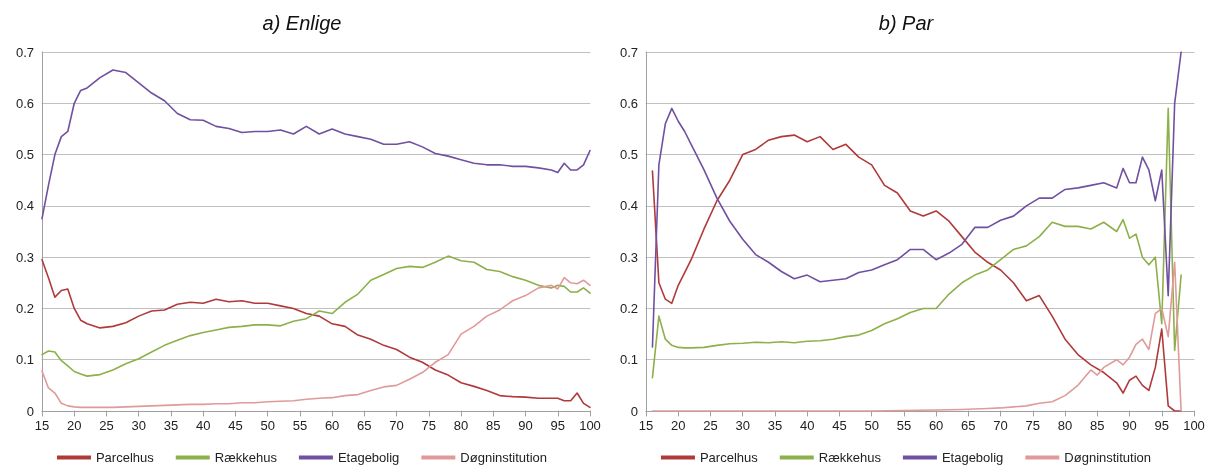 This screenshot has width=1209, height=475. I want to click on chart-title: a) Enlige, so click(302, 23).